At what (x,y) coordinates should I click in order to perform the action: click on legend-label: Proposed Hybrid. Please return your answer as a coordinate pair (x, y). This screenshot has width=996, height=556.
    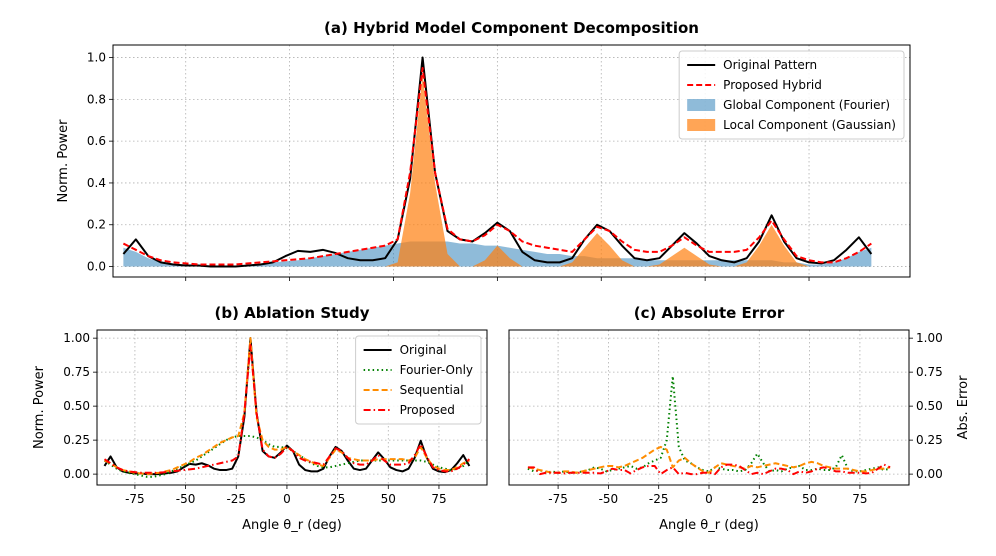
    Looking at the image, I should click on (772, 85).